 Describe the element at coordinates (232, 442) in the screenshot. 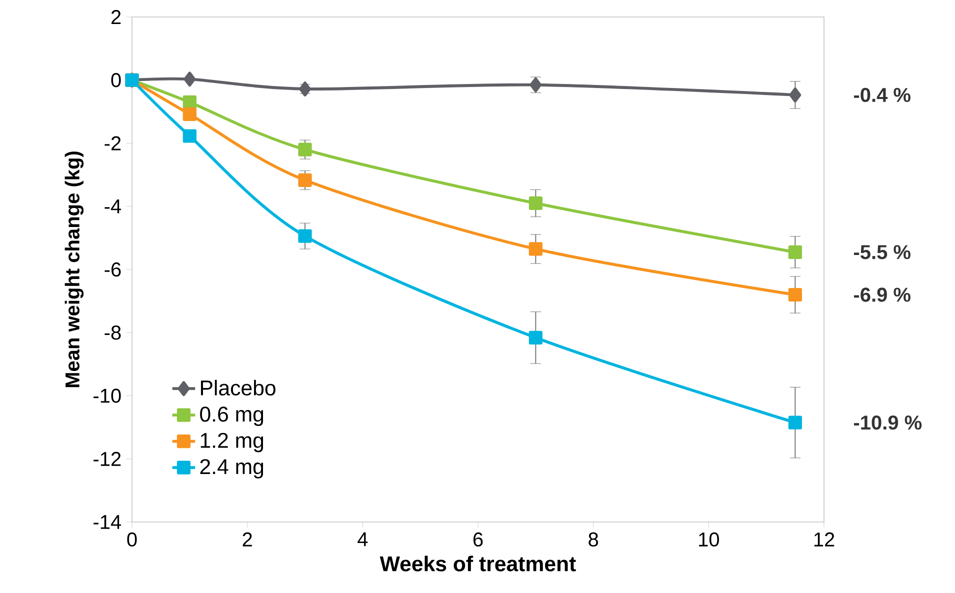

I see `legend-label: 1.2 mg` at that location.